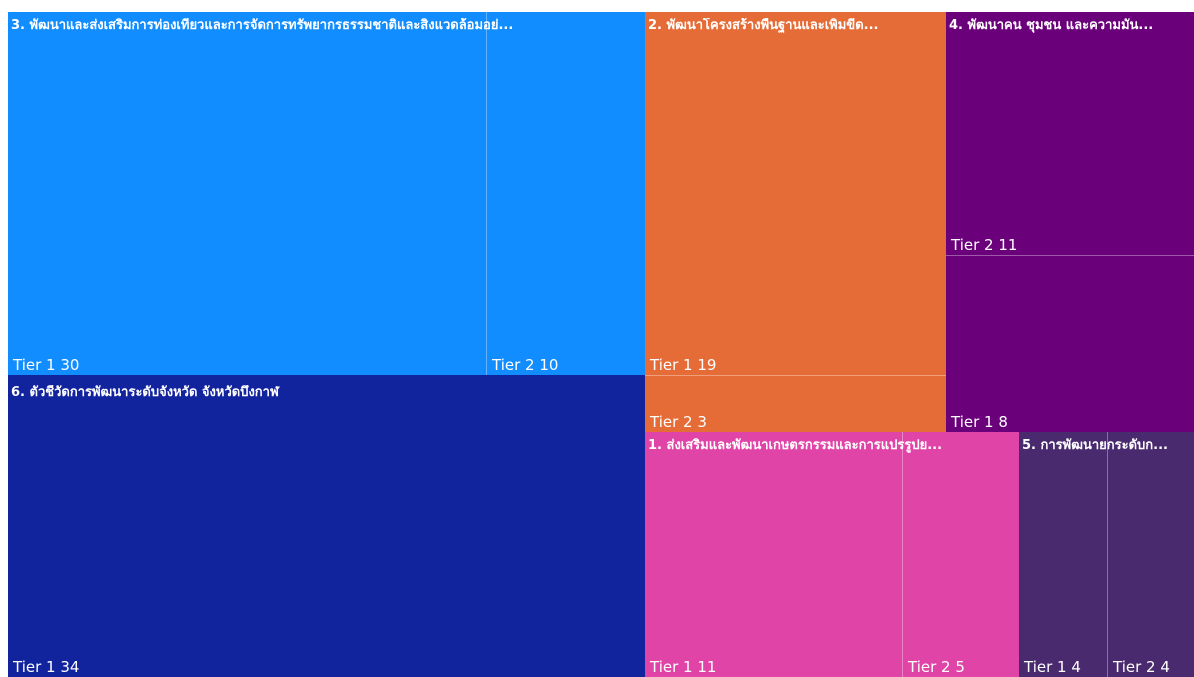 This screenshot has height=677, width=1194. I want to click on treemap-cell: Tier 1 8, so click(1070, 343).